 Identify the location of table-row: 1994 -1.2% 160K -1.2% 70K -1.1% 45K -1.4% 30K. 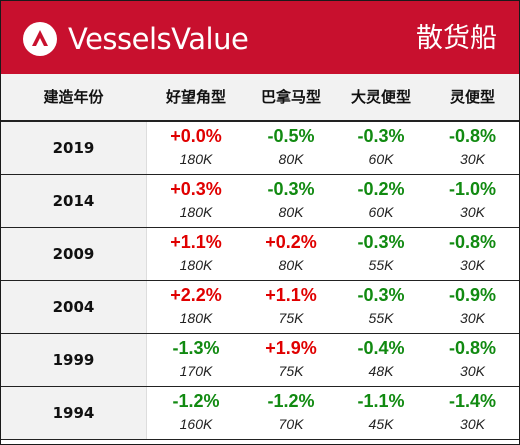
(260, 413).